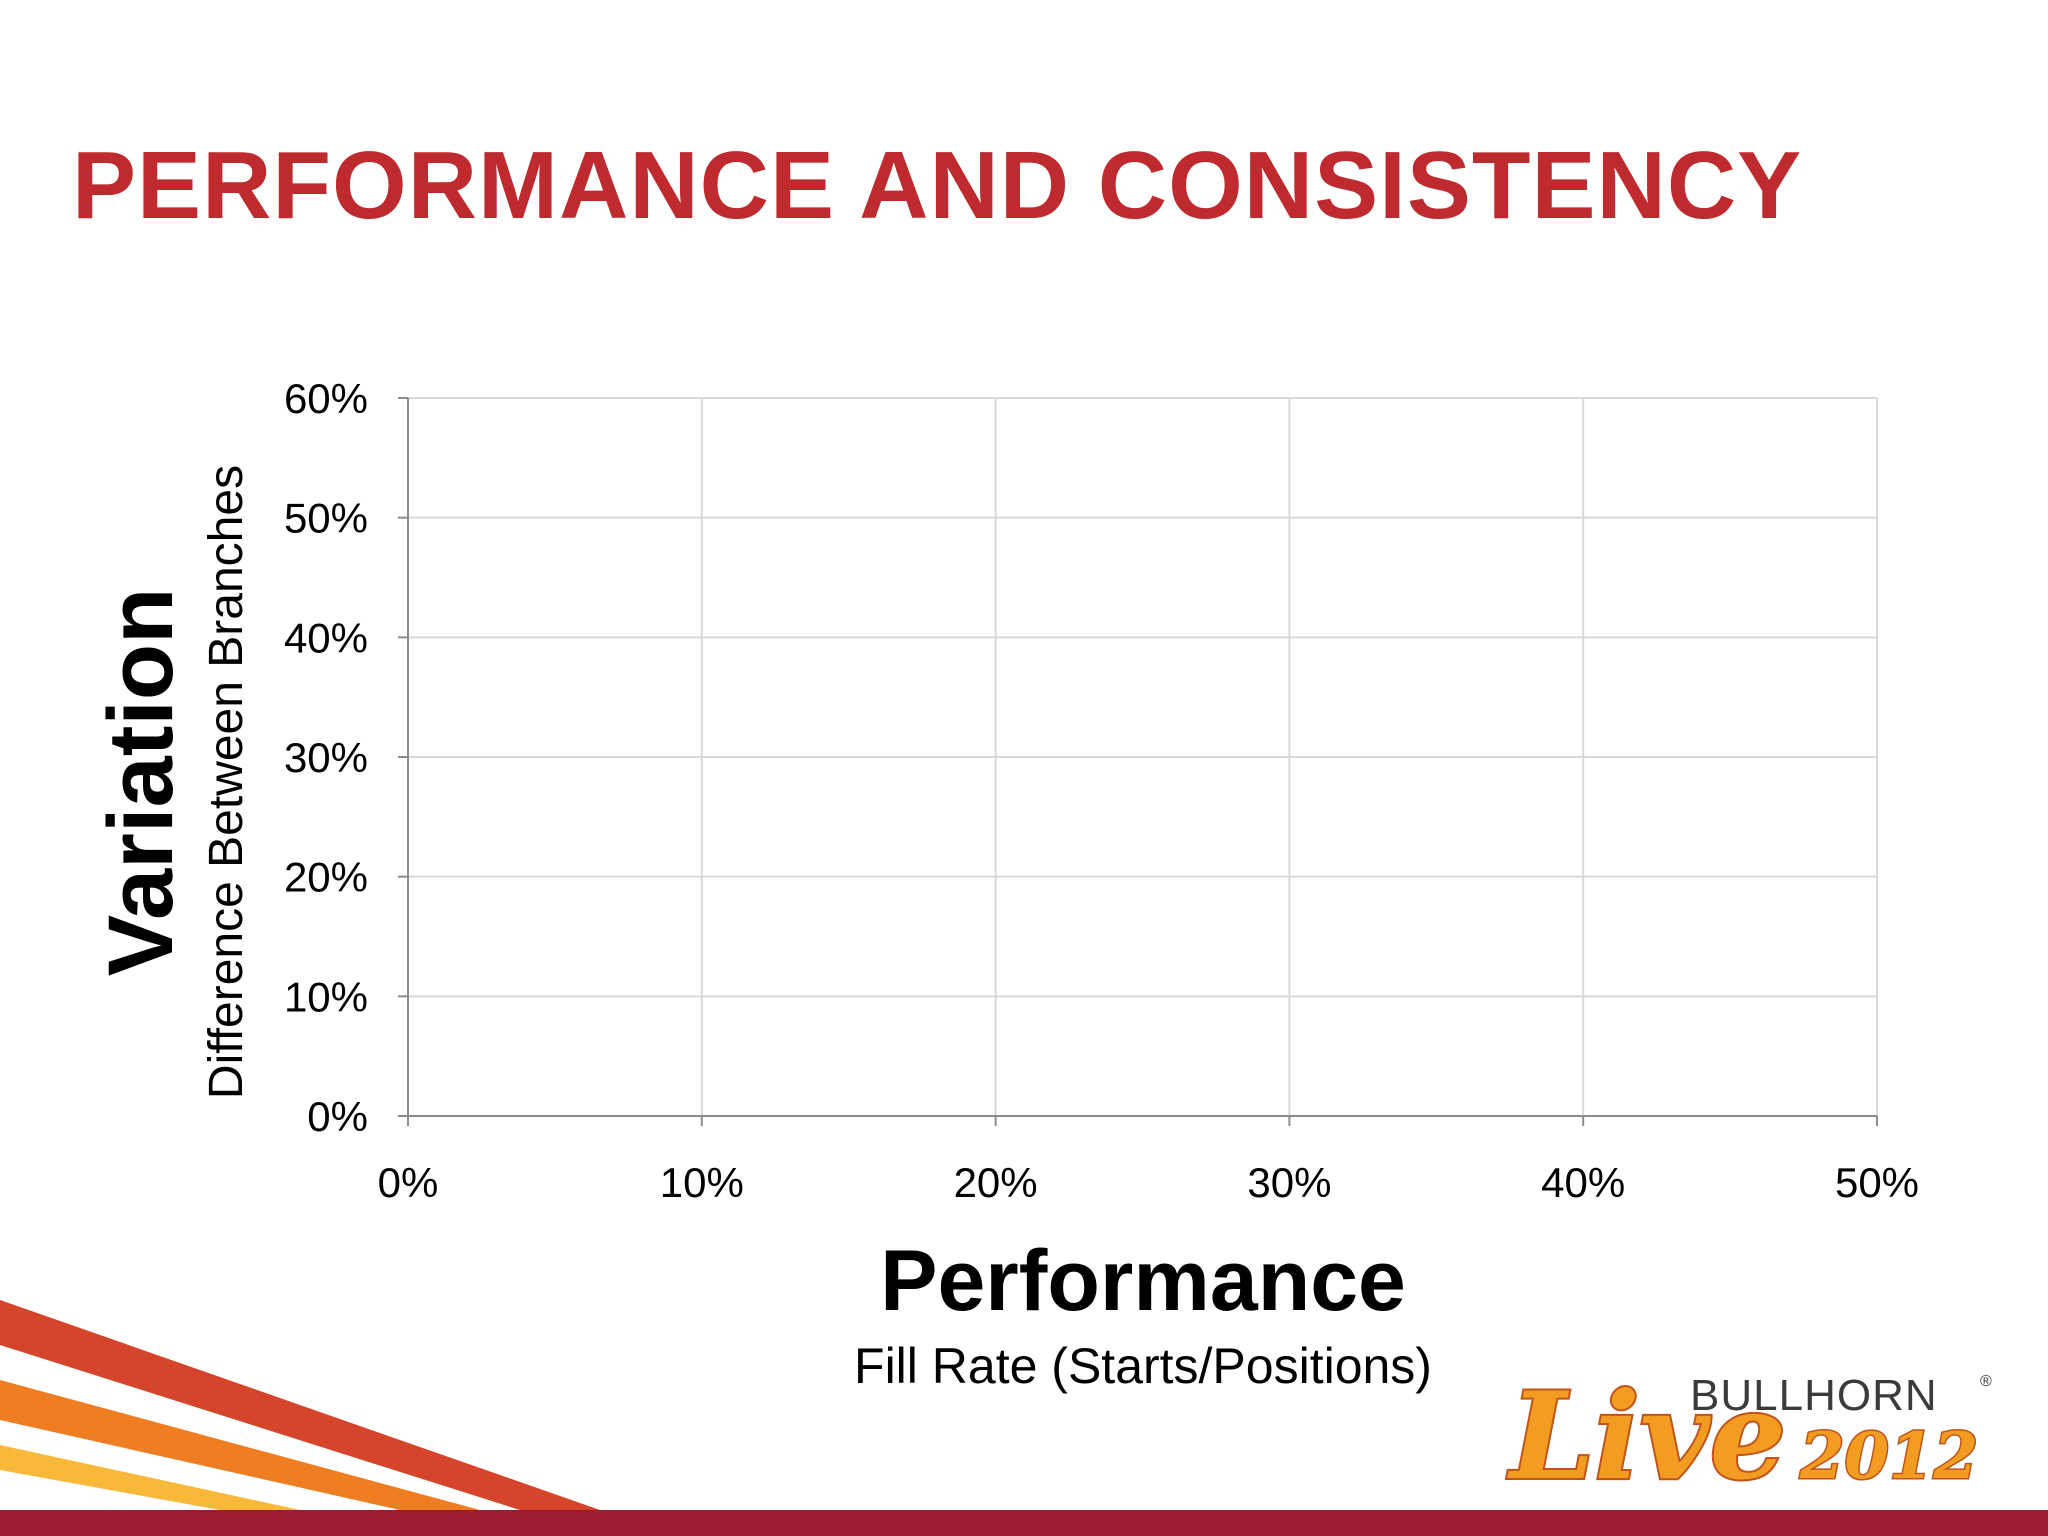 Image resolution: width=2048 pixels, height=1536 pixels. What do you see at coordinates (1289, 1182) in the screenshot?
I see `x-tick-label: 30%` at bounding box center [1289, 1182].